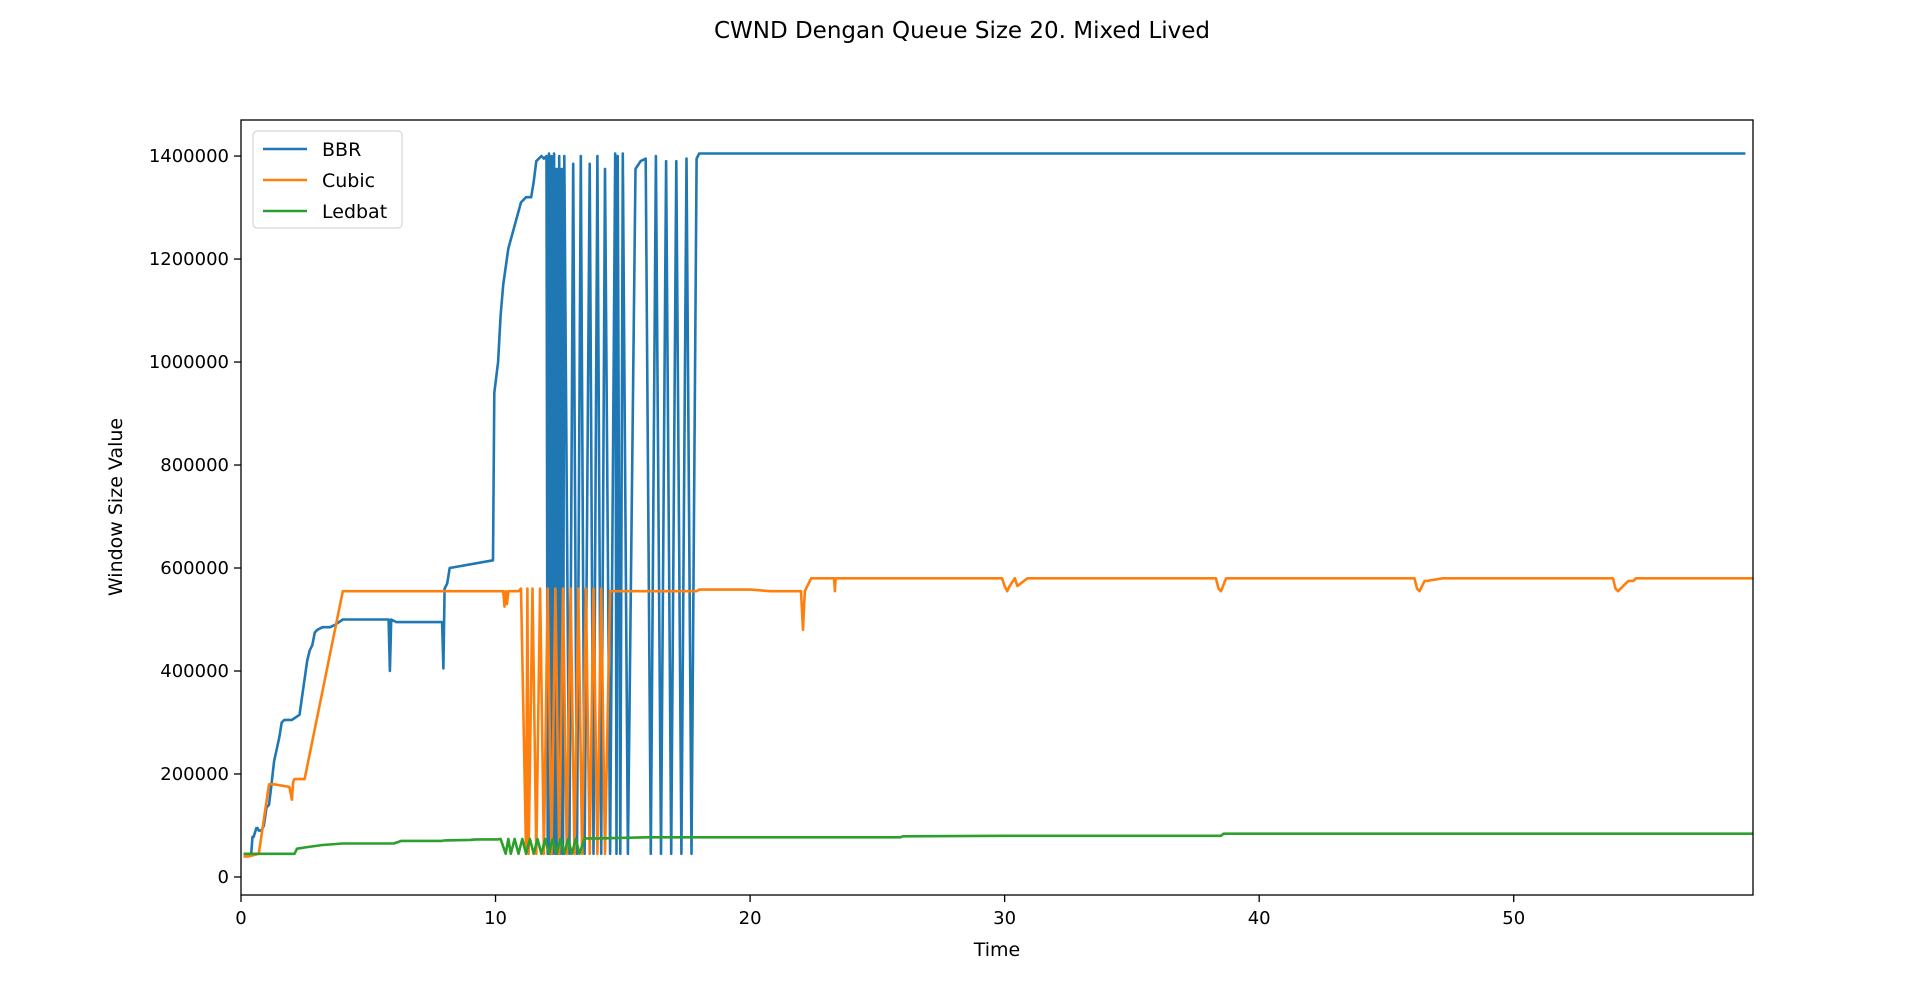 The height and width of the screenshot is (993, 1924). I want to click on legend-box, so click(327, 179).